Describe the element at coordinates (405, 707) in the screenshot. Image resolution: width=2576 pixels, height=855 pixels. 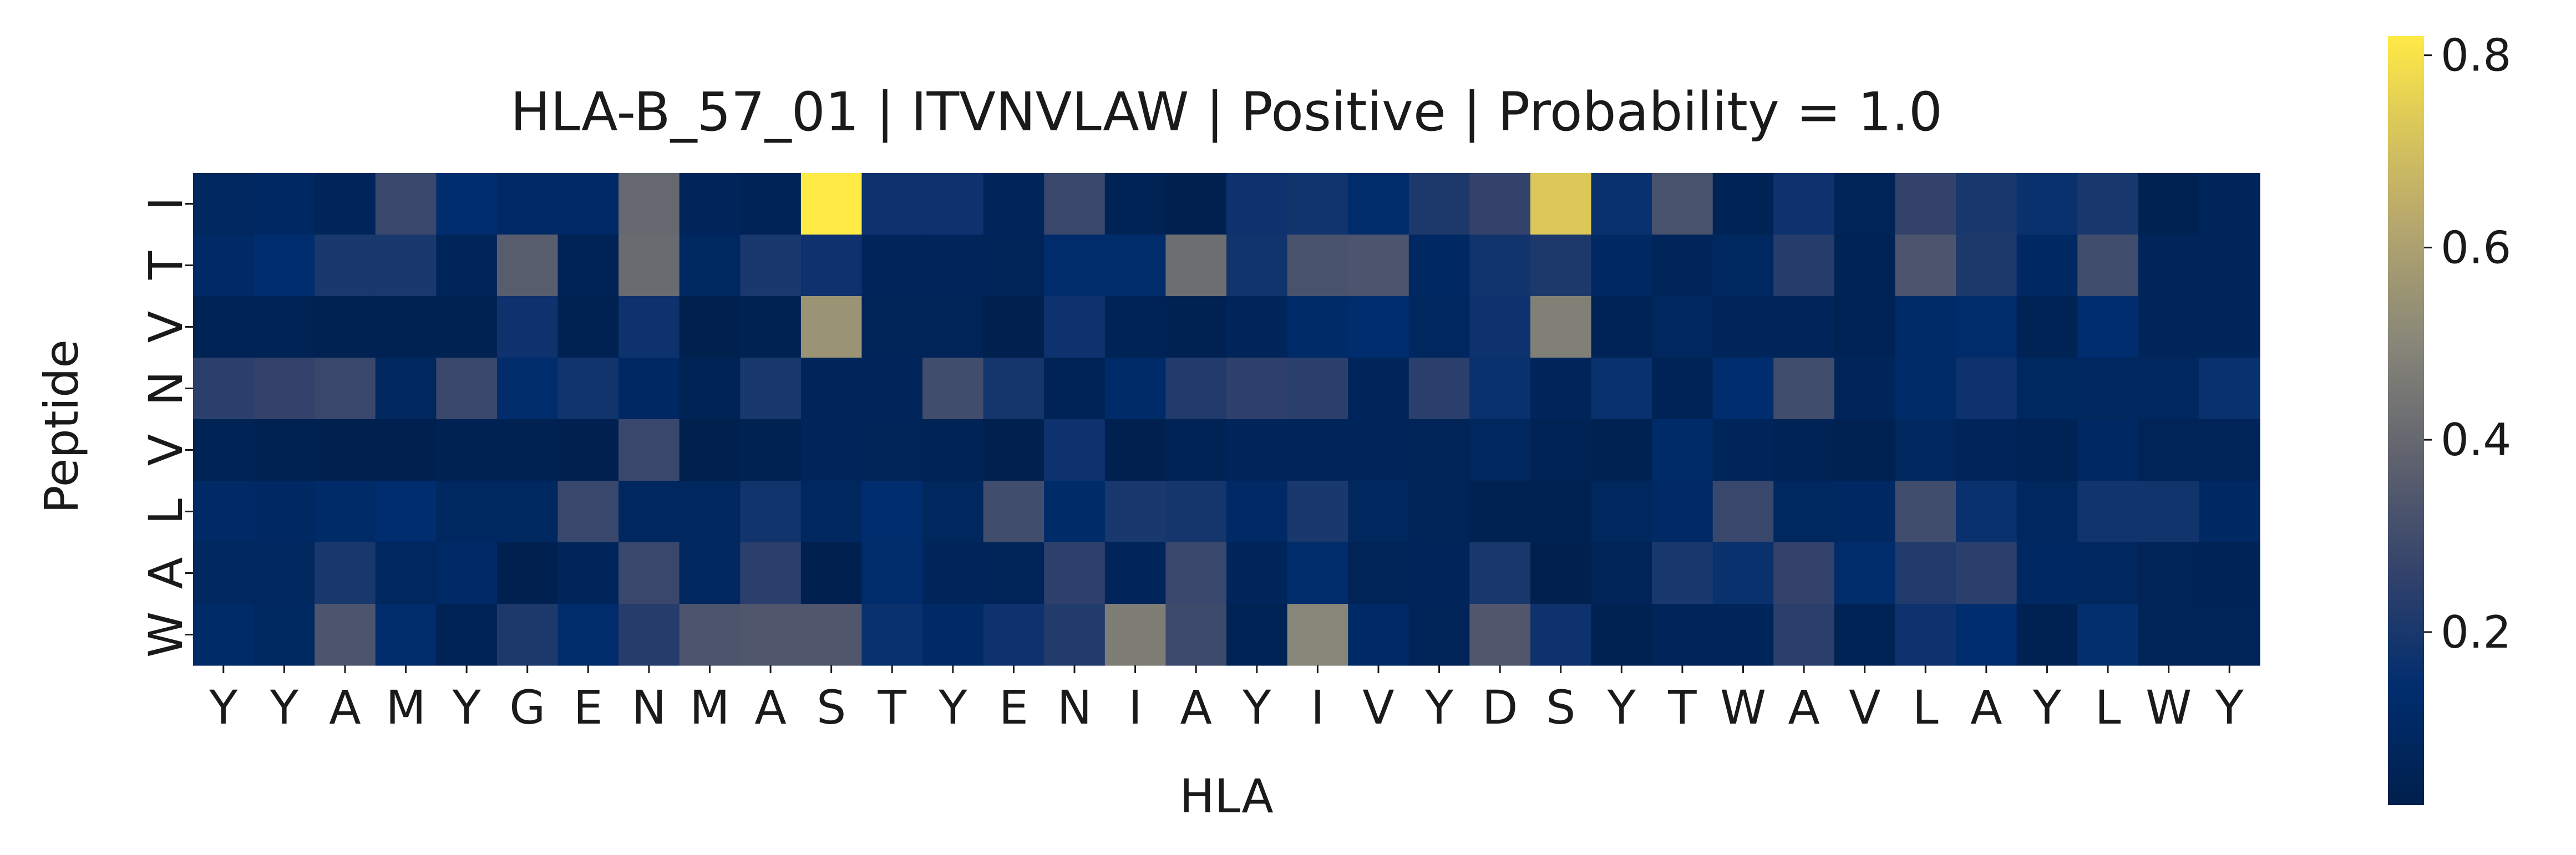
I see `x-tick-label: M` at that location.